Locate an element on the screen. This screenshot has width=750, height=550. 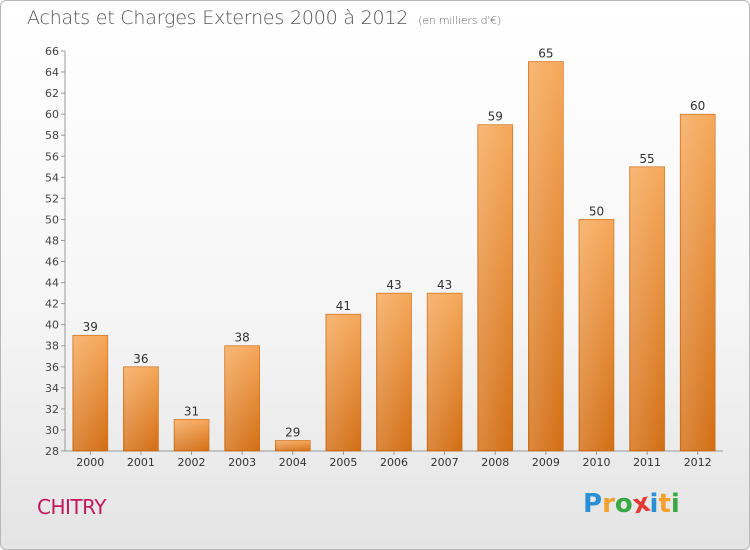
x-tick-label: 2011 is located at coordinates (647, 462).